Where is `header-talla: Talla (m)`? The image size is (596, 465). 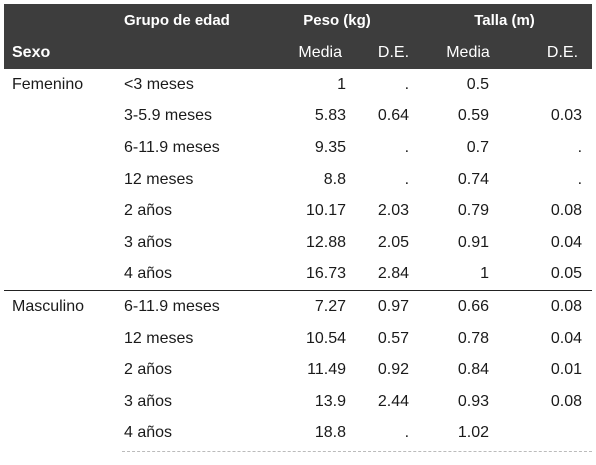 header-talla: Talla (m) is located at coordinates (505, 20).